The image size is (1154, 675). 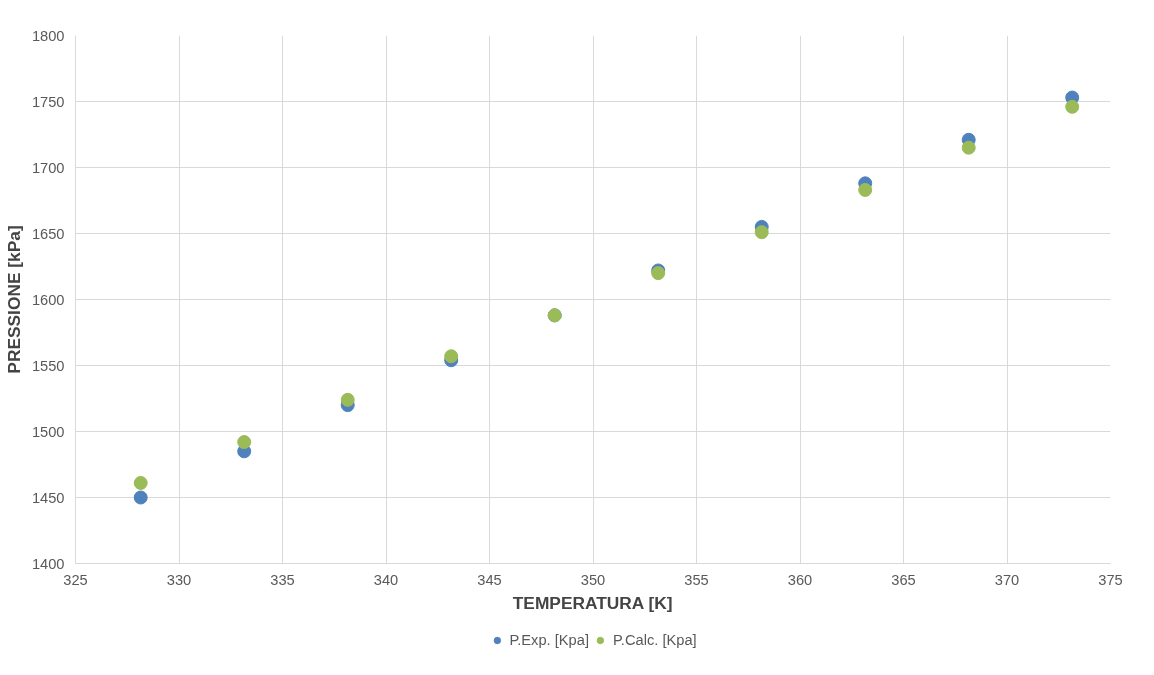 What do you see at coordinates (696, 579) in the screenshot?
I see `x-tick-label: 355` at bounding box center [696, 579].